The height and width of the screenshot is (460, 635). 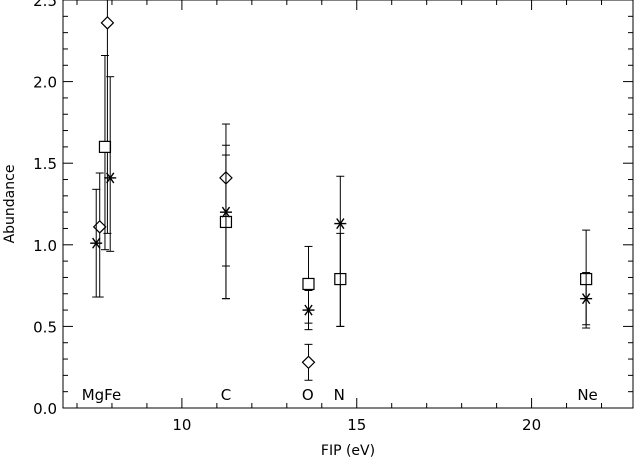 I want to click on x-axis-title: FIP (eV), so click(x=348, y=451).